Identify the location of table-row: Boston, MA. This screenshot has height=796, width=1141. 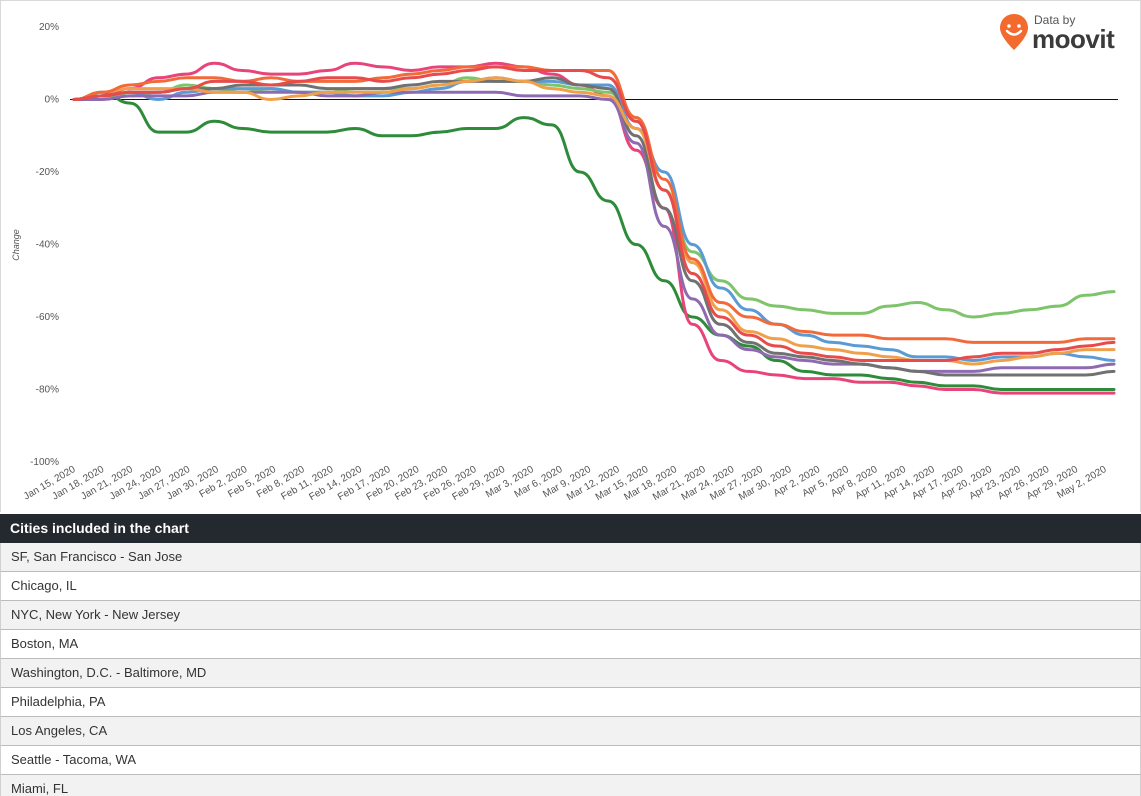
(570, 644).